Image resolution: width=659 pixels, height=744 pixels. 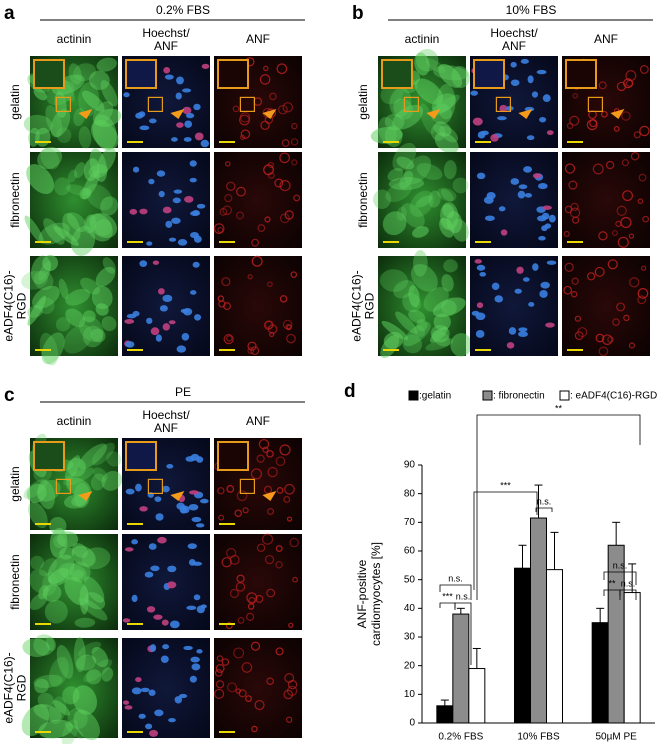 What do you see at coordinates (155, 104) in the screenshot?
I see `roi-box` at bounding box center [155, 104].